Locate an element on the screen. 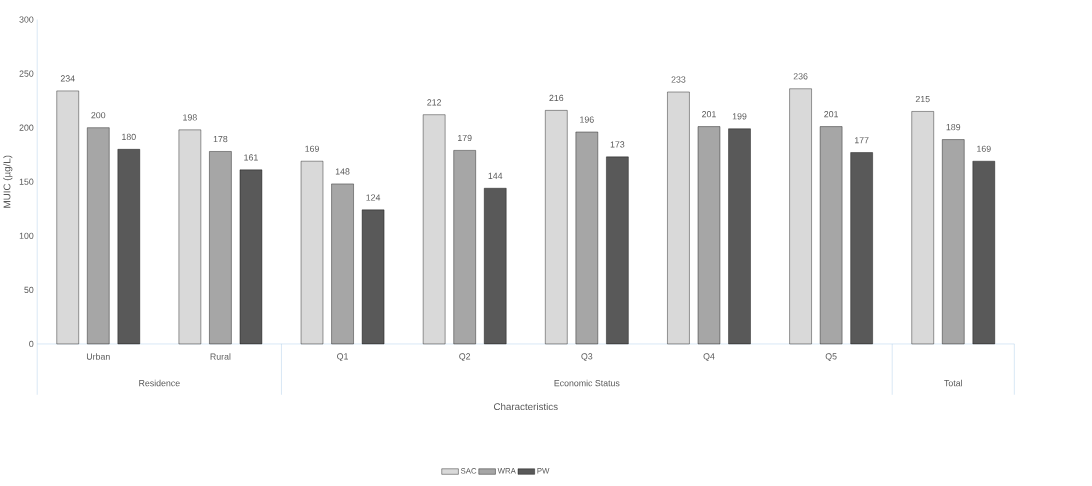  data-label: 124 is located at coordinates (373, 197).